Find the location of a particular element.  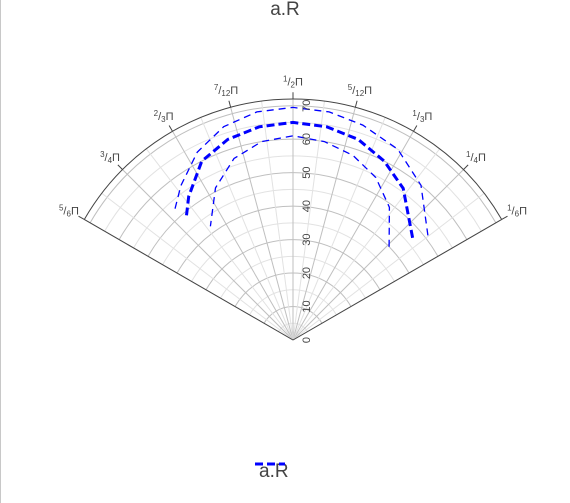

series-layer is located at coordinates (301, 176).